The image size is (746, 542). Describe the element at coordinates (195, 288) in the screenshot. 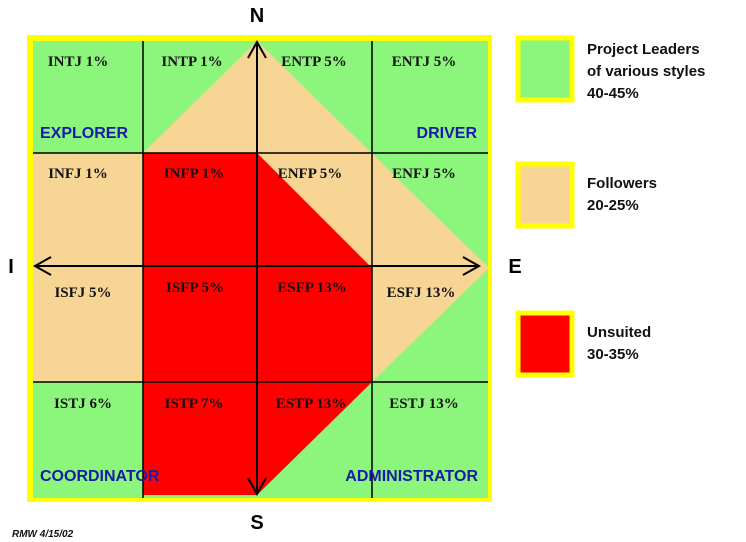

I see `type-label-isfp: ISFP 5%` at that location.